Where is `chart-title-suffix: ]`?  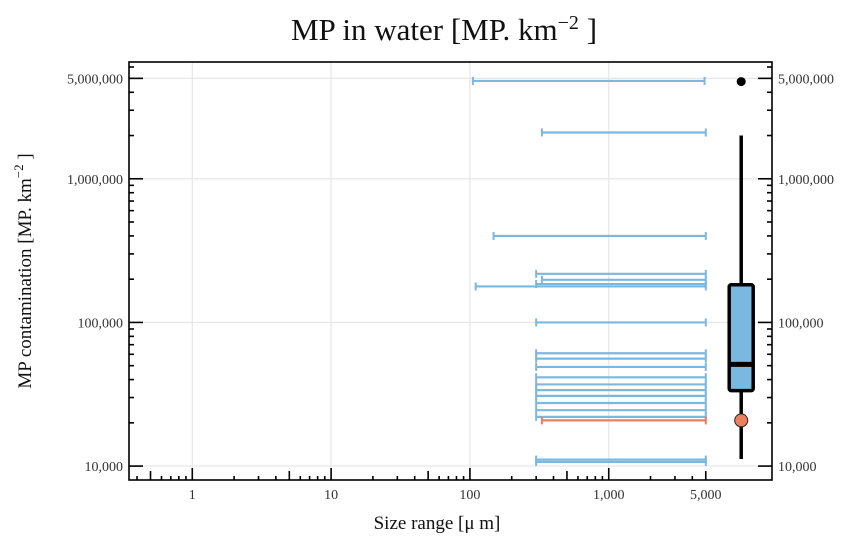
chart-title-suffix: ] is located at coordinates (588, 29).